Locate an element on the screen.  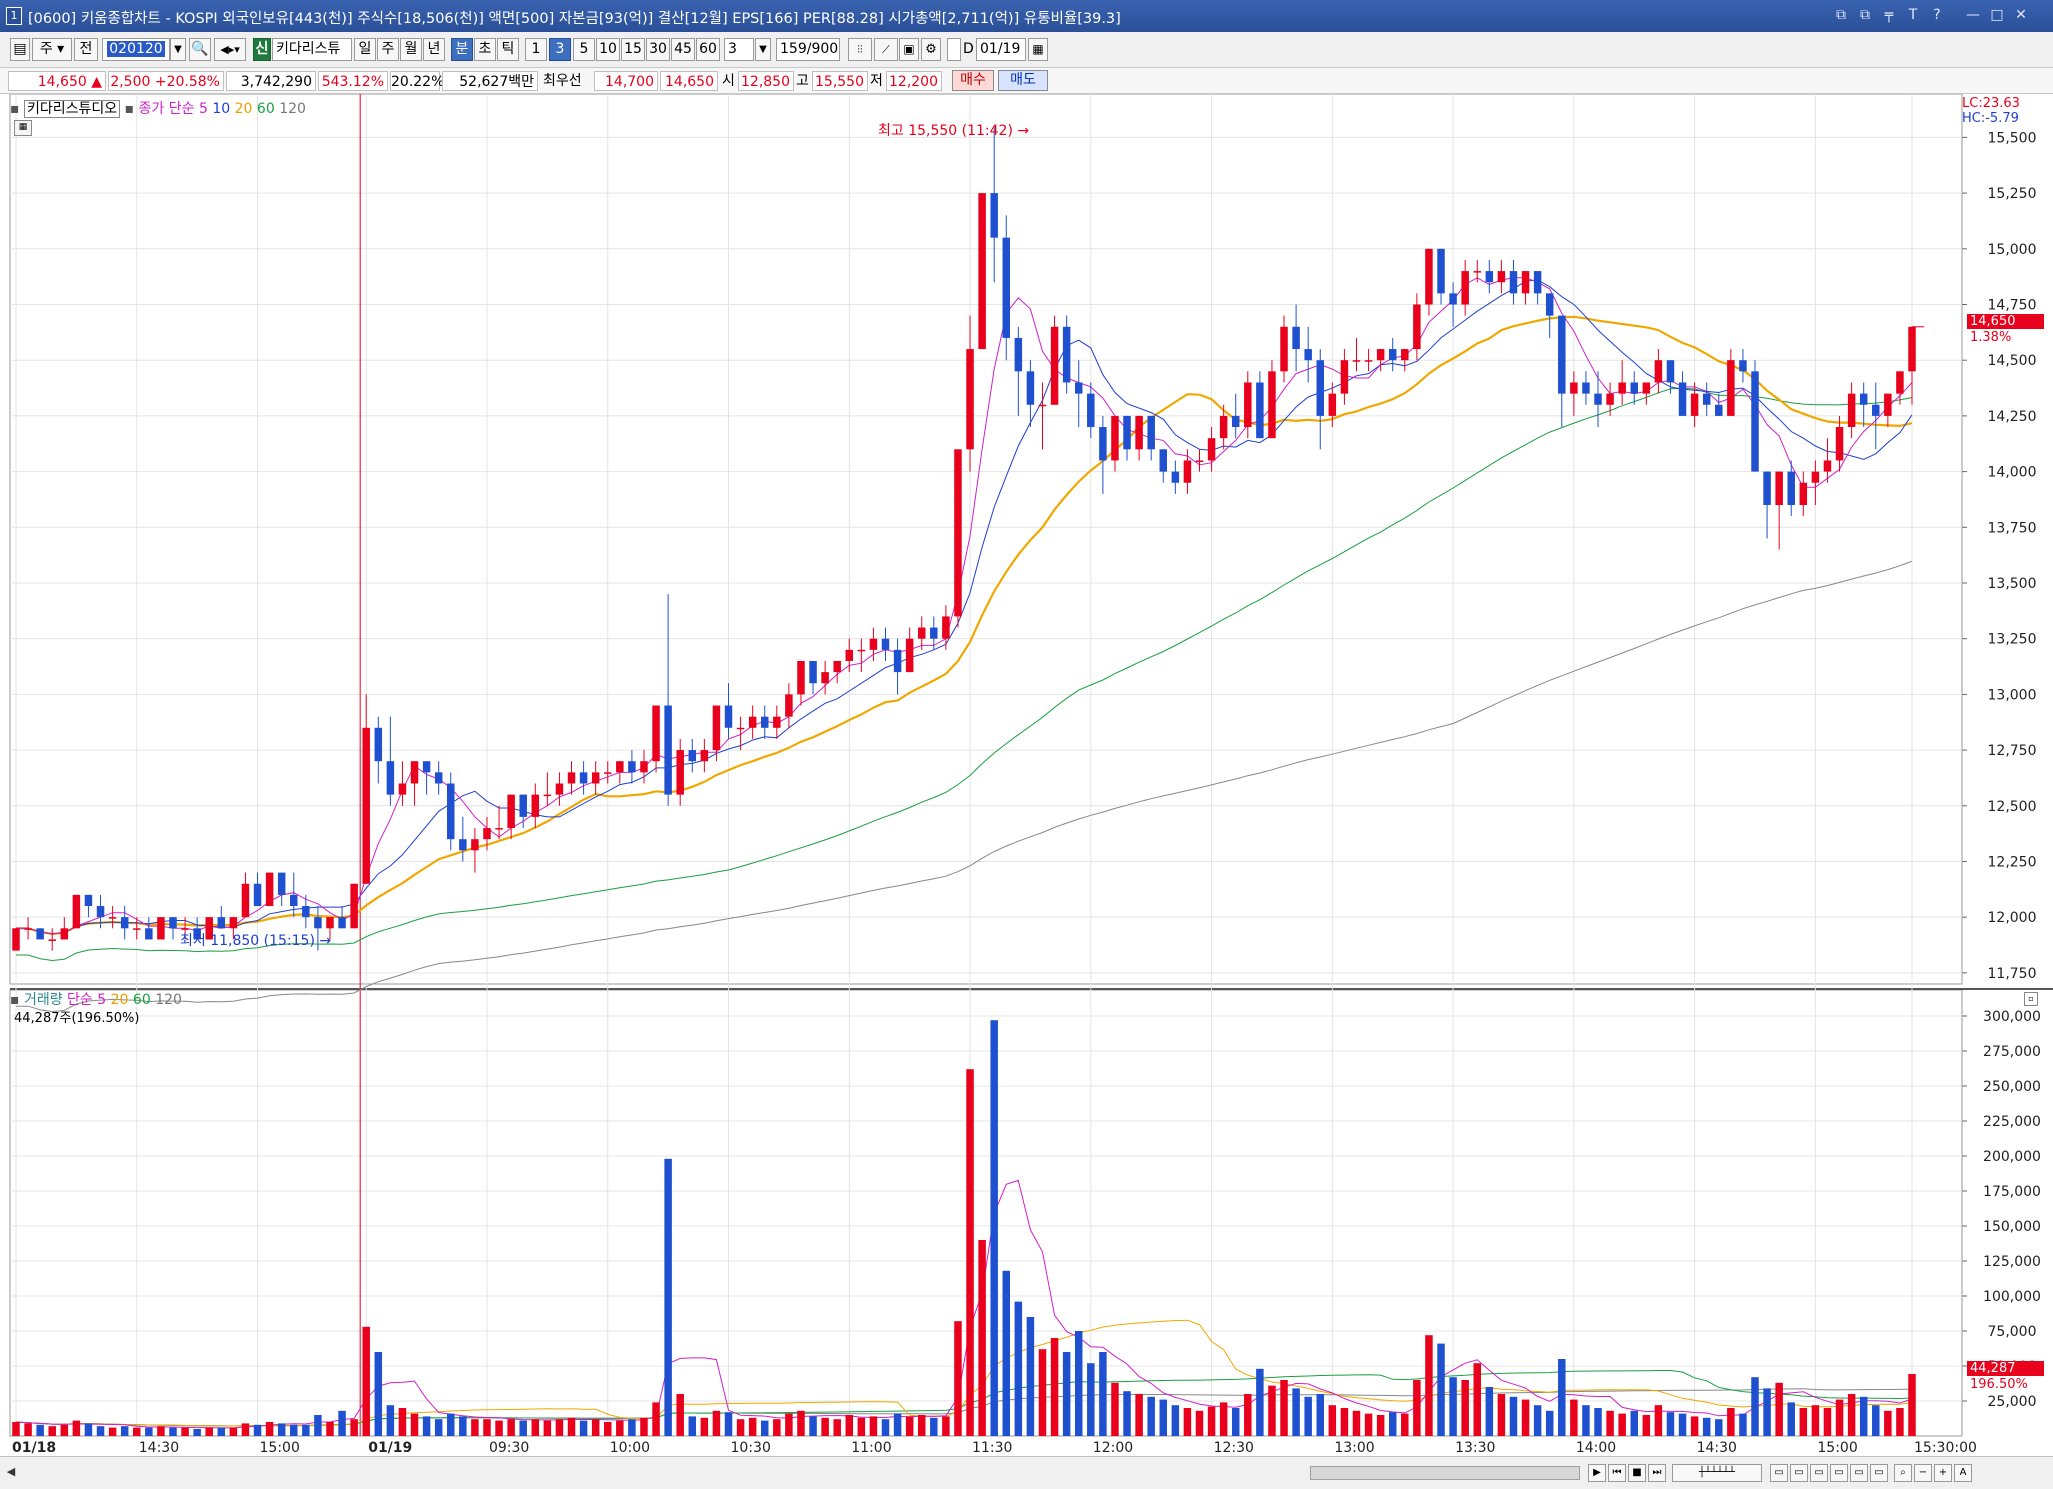
stock-name-field: 키다리스튜 is located at coordinates (312, 49).